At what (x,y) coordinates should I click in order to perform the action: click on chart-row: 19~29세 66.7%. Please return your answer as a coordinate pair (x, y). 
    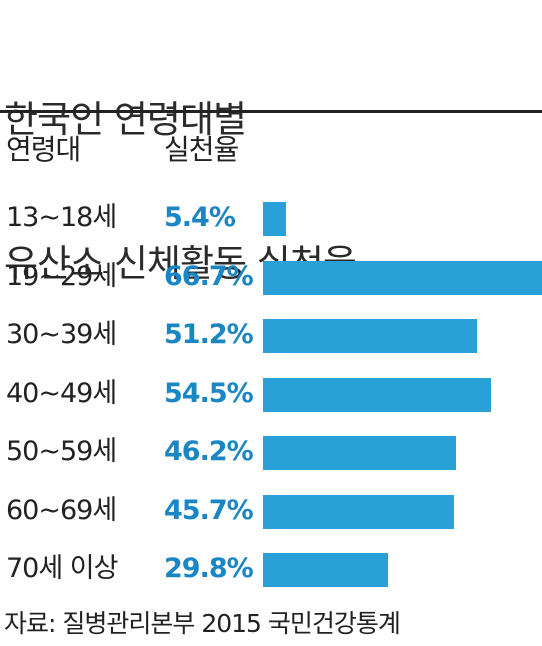
    Looking at the image, I should click on (271, 277).